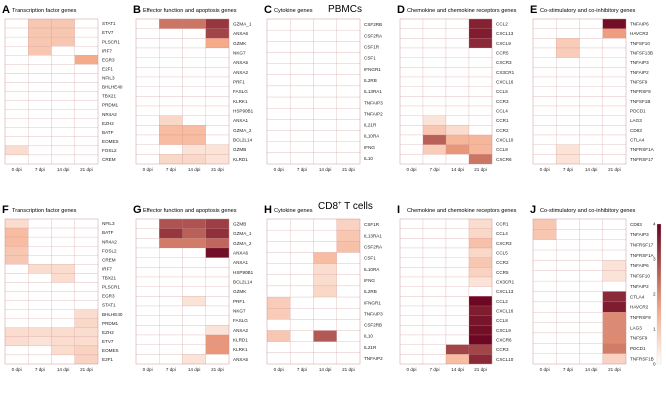  What do you see at coordinates (107, 68) in the screenshot?
I see `row-label: E2F1` at bounding box center [107, 68].